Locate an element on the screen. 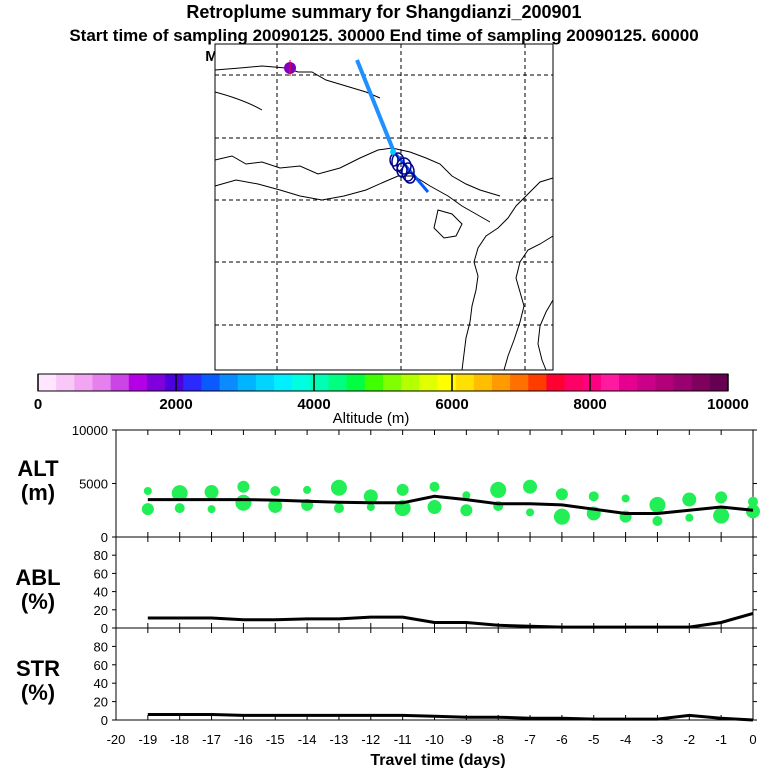 This screenshot has width=768, height=768. x-axis-label: Travel time (days) is located at coordinates (437, 760).